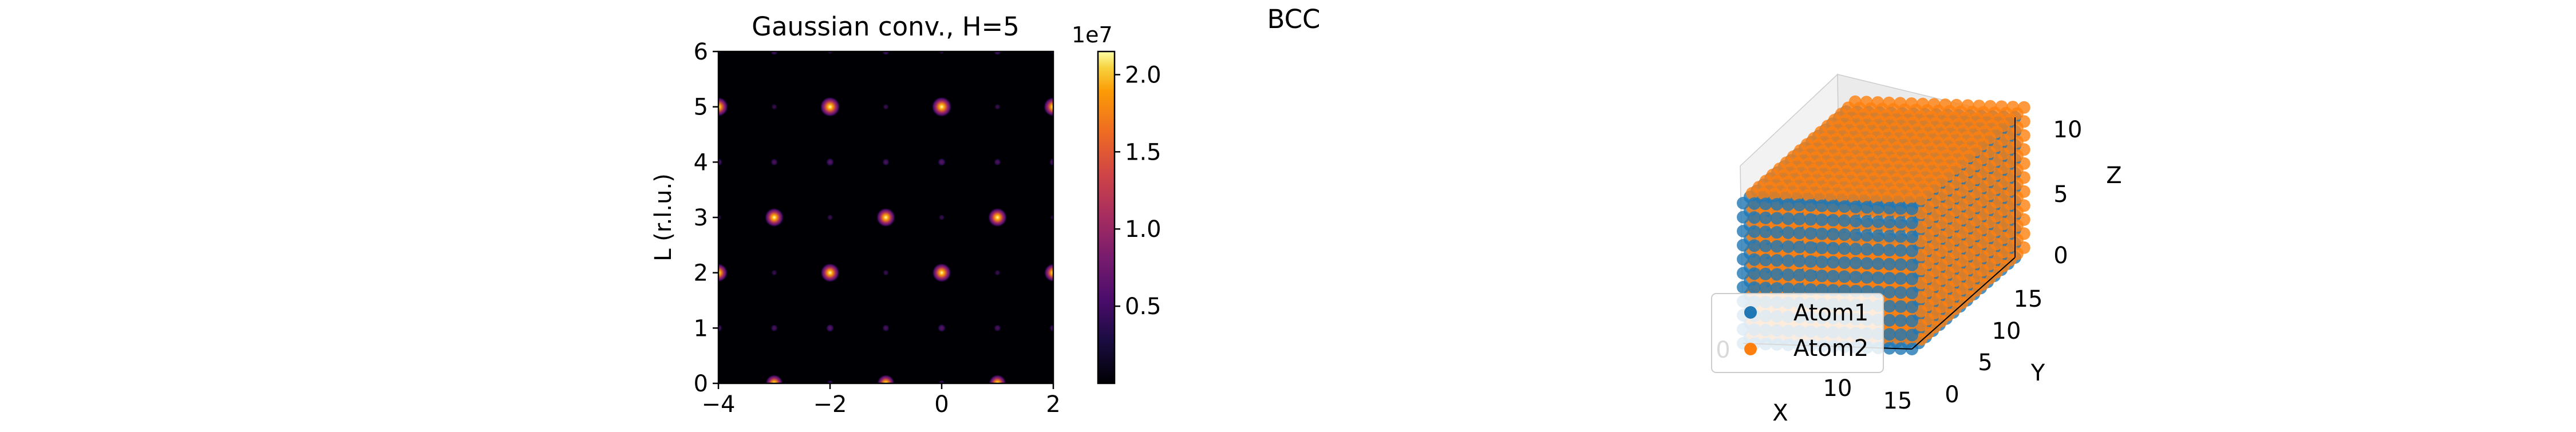  I want to click on heatmap-ytick-label: 5, so click(701, 107).